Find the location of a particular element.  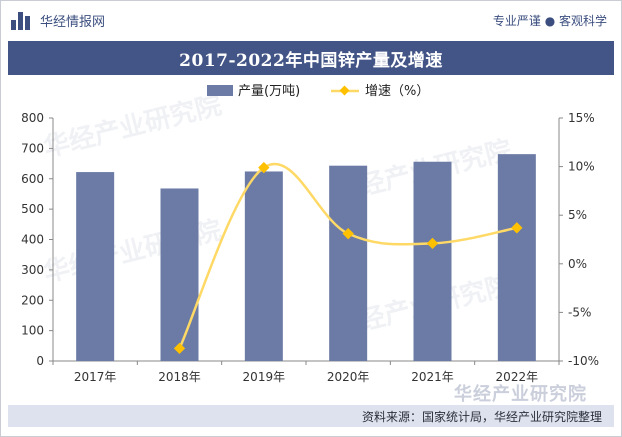

footer-band: 资料来源：国家统计局，华经产业研究院整理 is located at coordinates (311, 416).